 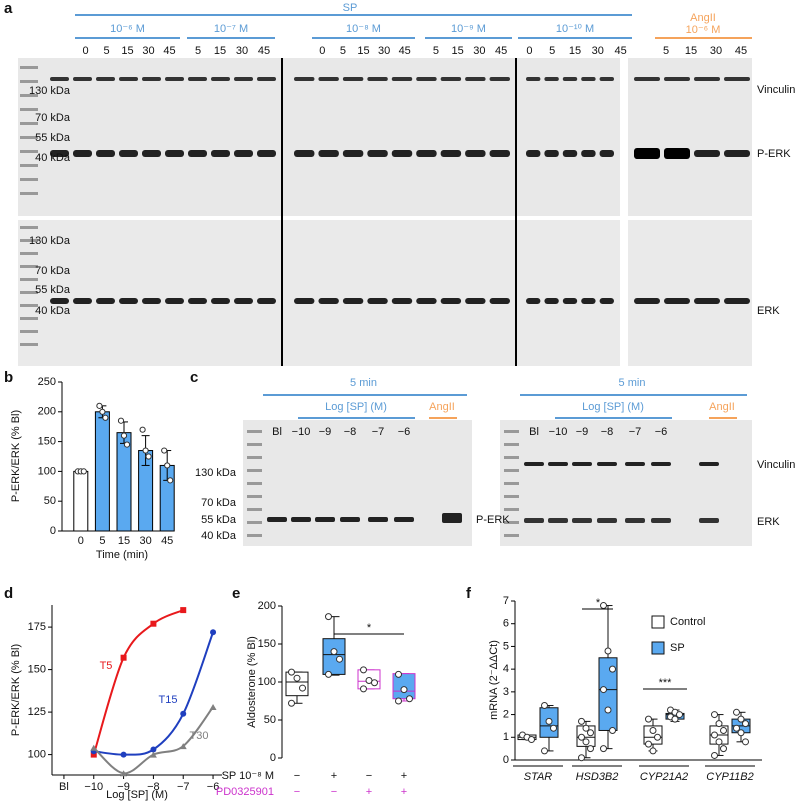 What do you see at coordinates (199, 736) in the screenshot?
I see `series-label: T30` at bounding box center [199, 736].